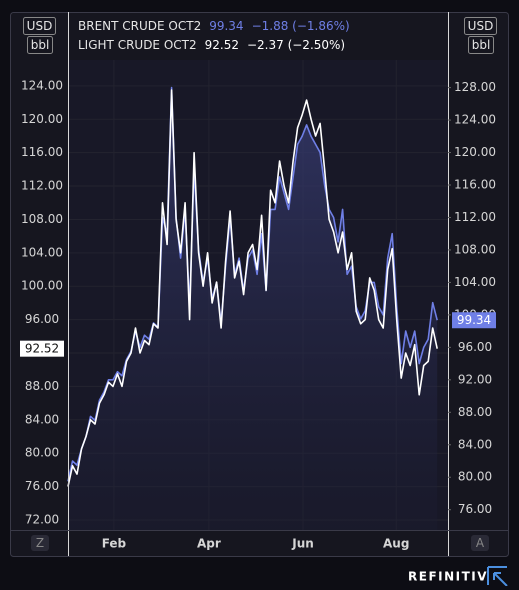 This screenshot has width=519, height=590. I want to click on x-tick-label: Apr, so click(209, 544).